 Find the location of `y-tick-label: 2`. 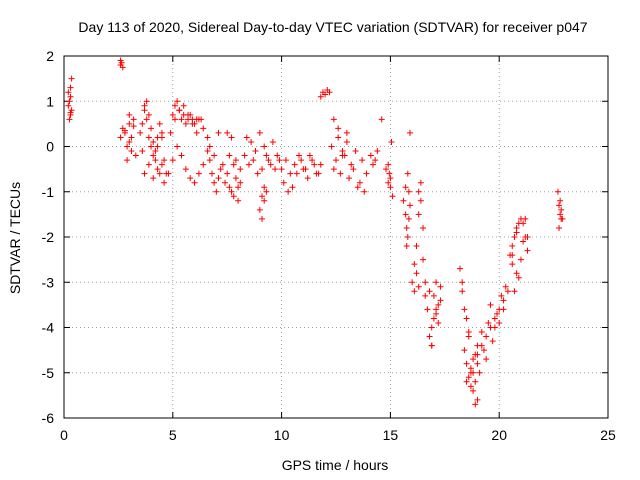

y-tick-label: 2 is located at coordinates (50, 56).